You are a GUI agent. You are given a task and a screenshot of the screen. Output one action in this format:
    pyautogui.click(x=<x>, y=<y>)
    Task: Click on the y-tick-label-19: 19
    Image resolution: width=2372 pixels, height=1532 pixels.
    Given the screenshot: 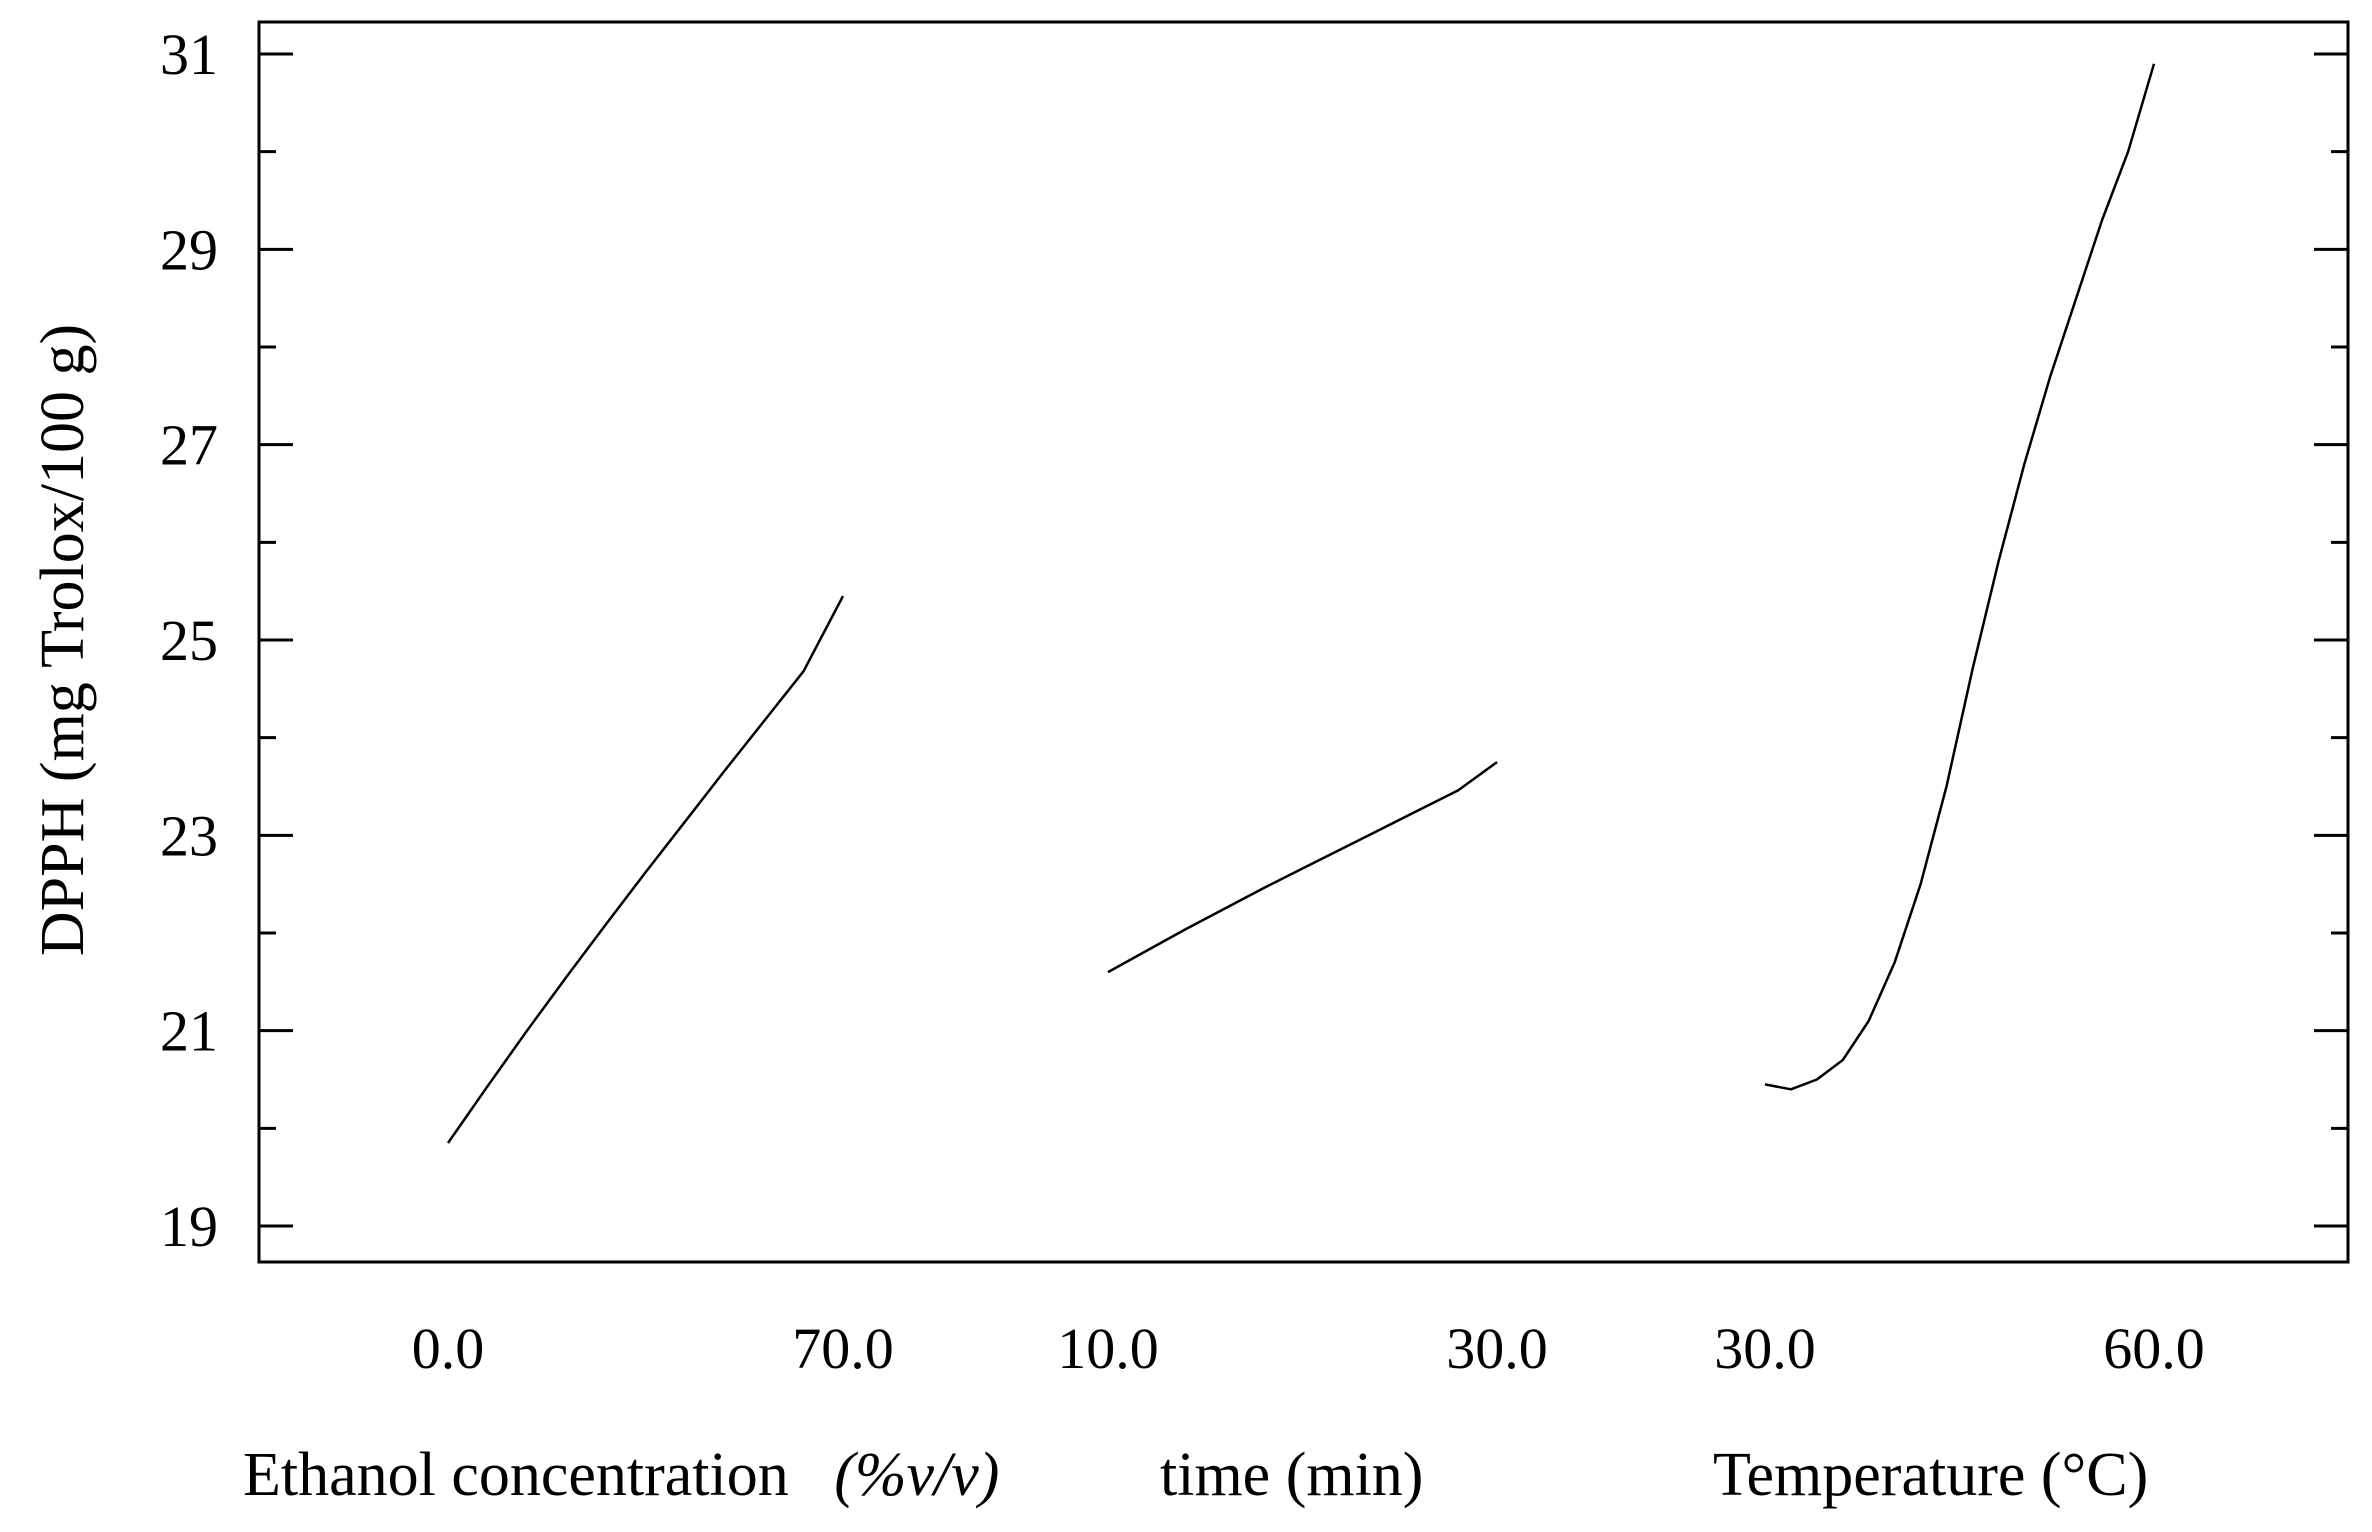 What is the action you would take?
    pyautogui.click(x=189, y=1226)
    